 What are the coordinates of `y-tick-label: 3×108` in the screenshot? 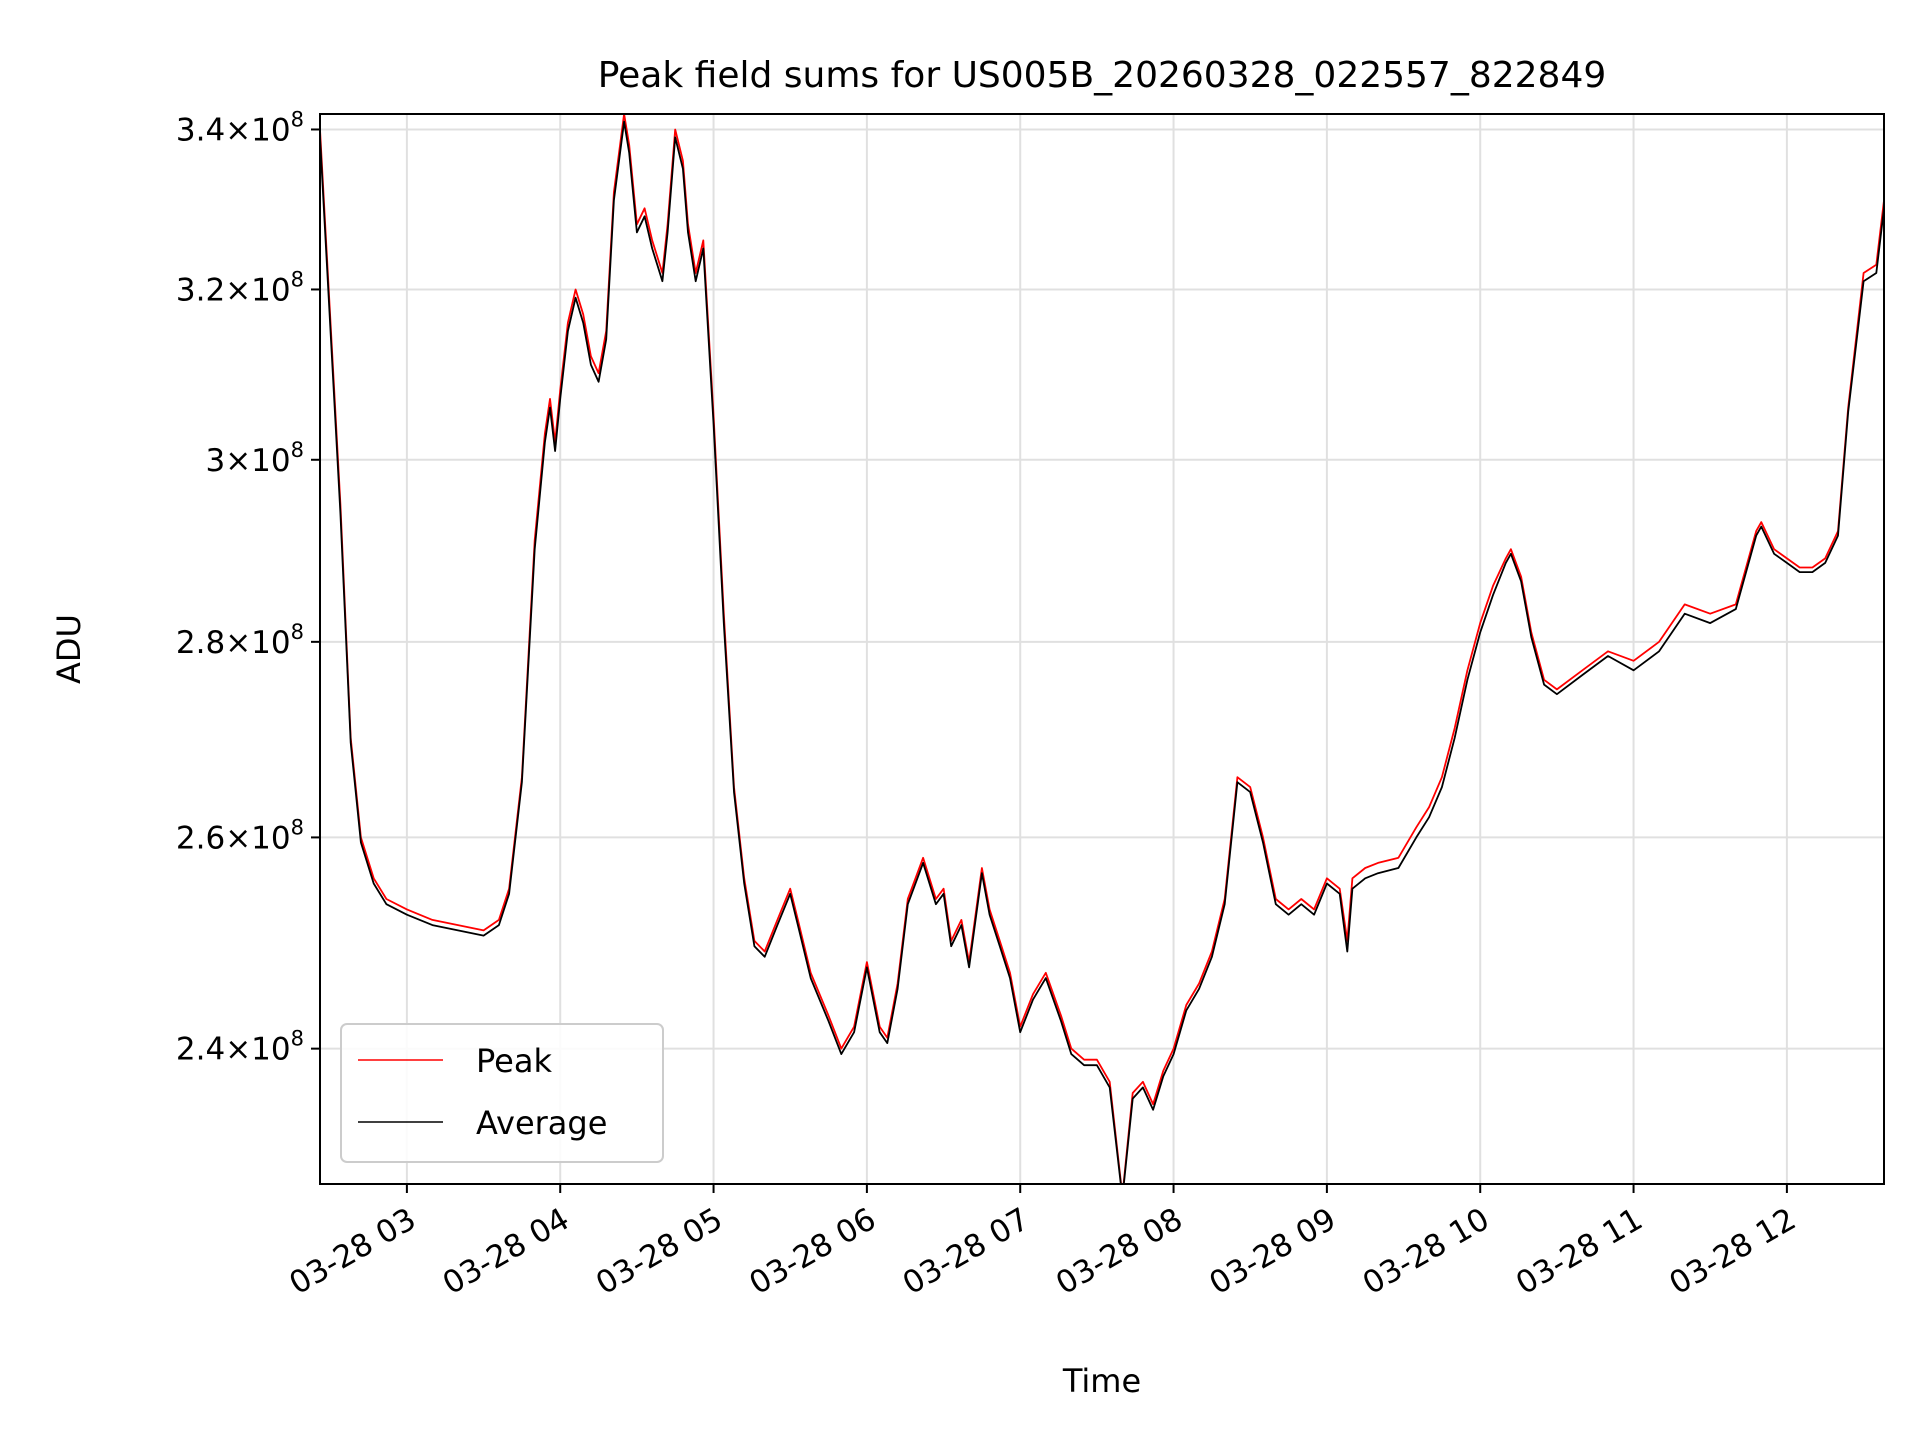 It's located at (254, 458).